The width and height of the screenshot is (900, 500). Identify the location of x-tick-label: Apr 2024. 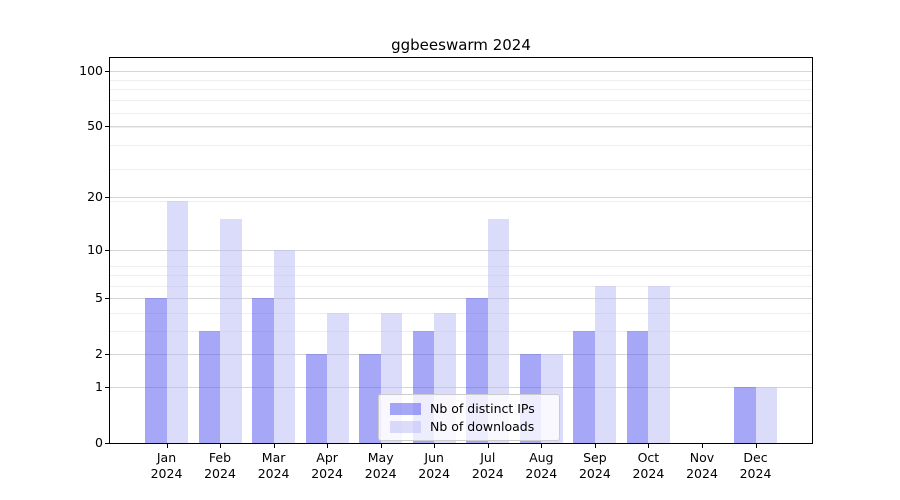
(327, 465).